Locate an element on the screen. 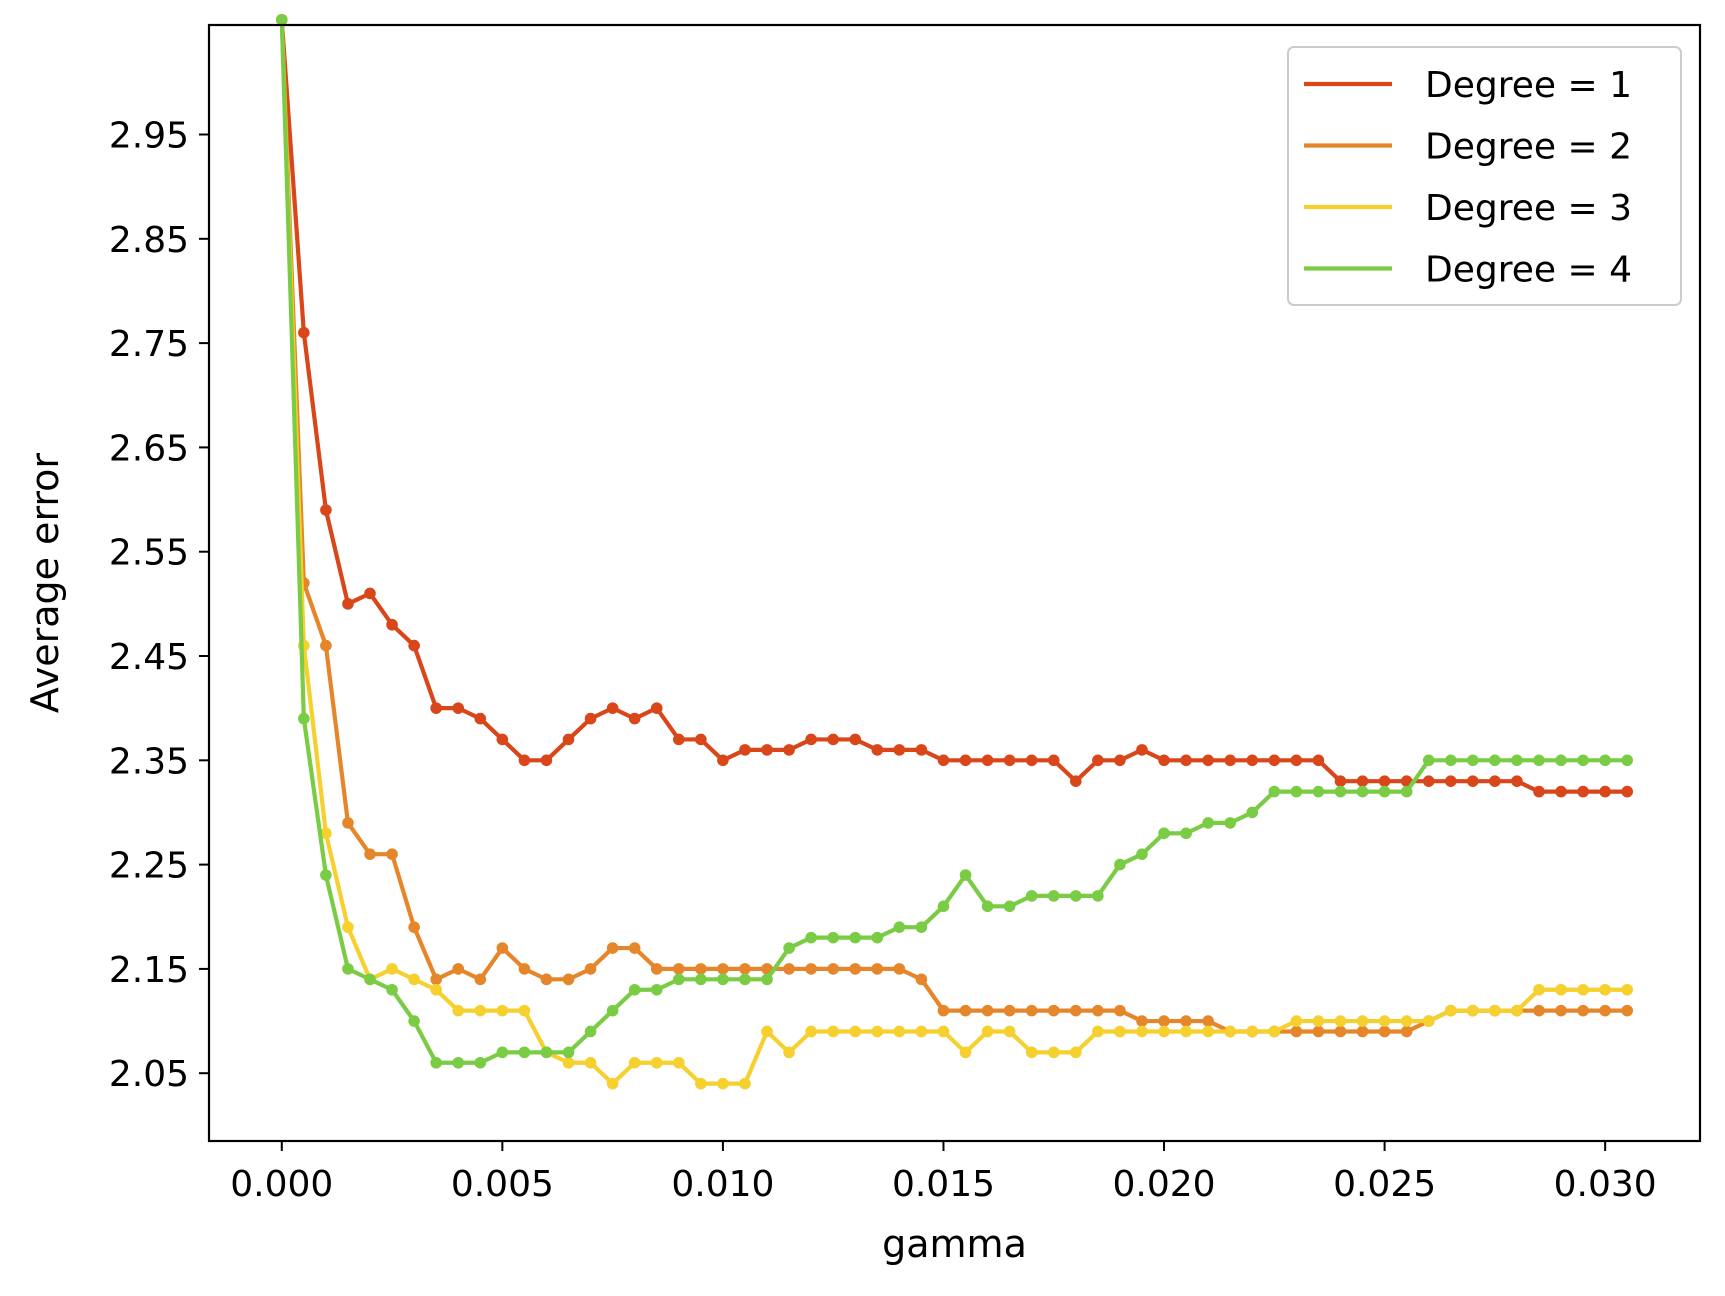 The height and width of the screenshot is (1296, 1725). y-tick-label: 2.55 is located at coordinates (149, 553).